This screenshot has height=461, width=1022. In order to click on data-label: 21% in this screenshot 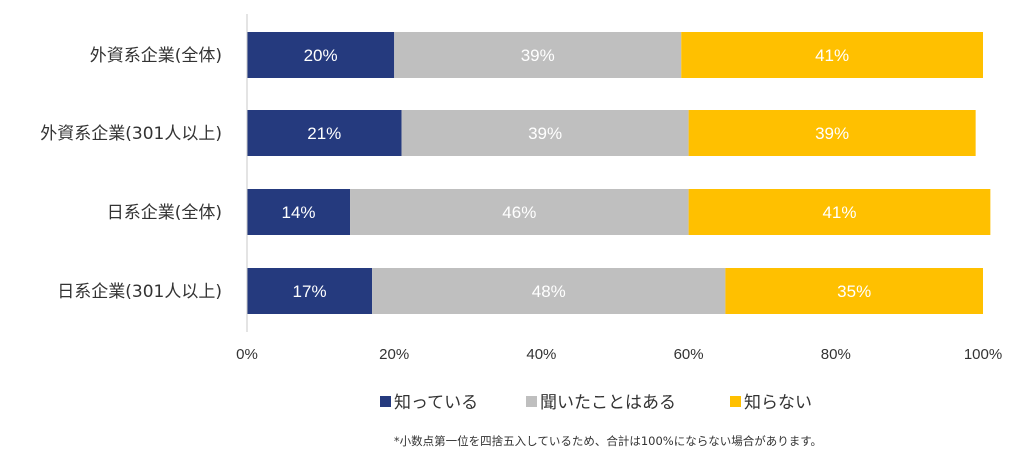, I will do `click(324, 133)`.